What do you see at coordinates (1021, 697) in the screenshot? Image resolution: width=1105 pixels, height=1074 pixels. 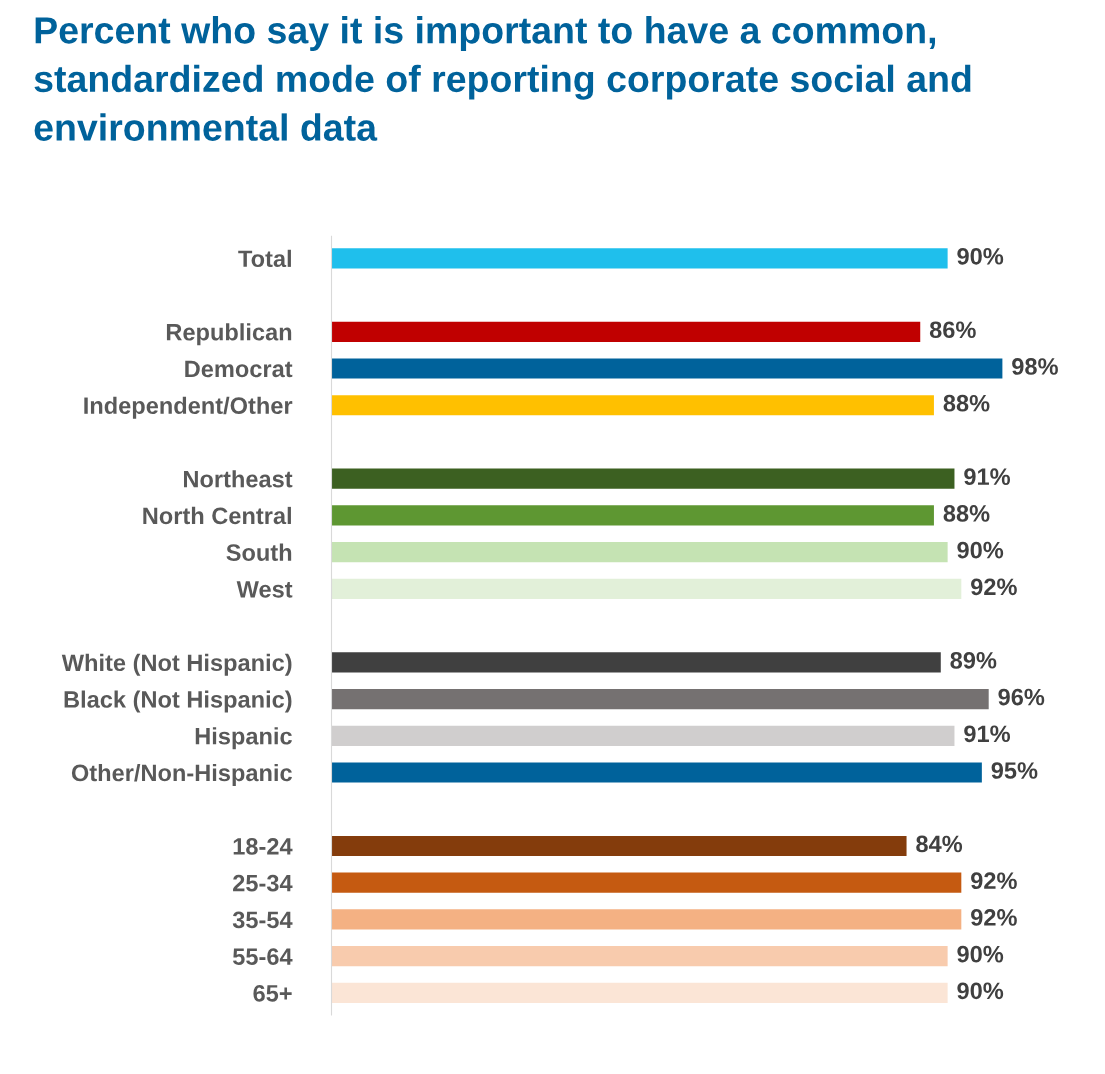 I see `data-label: 96%` at bounding box center [1021, 697].